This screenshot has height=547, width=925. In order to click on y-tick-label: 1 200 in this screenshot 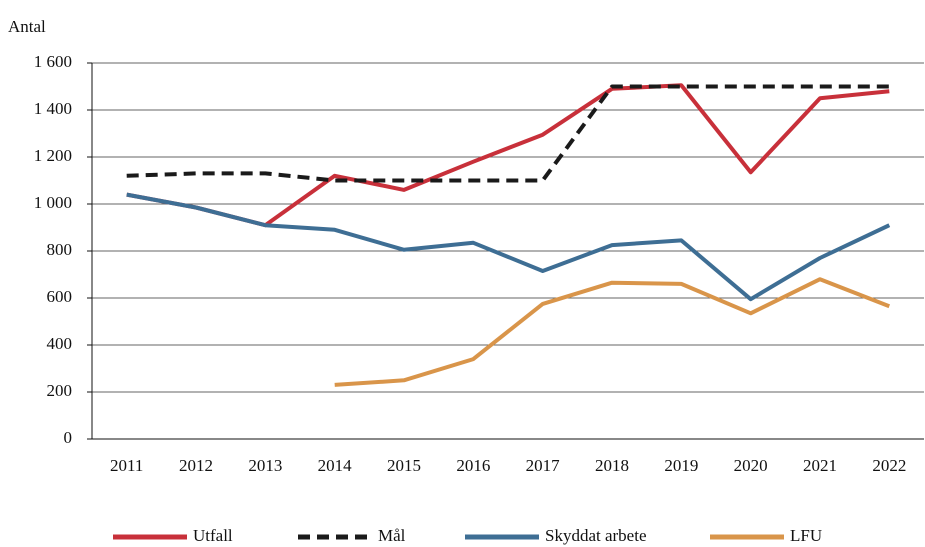, I will do `click(53, 155)`.